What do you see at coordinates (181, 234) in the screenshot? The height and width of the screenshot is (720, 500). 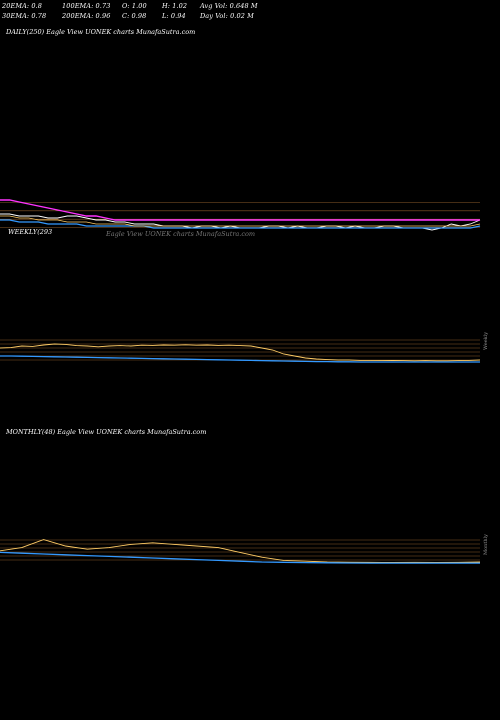 I see `weekly-watermark: Eagle View UONEK charts MunafaSutra.com` at bounding box center [181, 234].